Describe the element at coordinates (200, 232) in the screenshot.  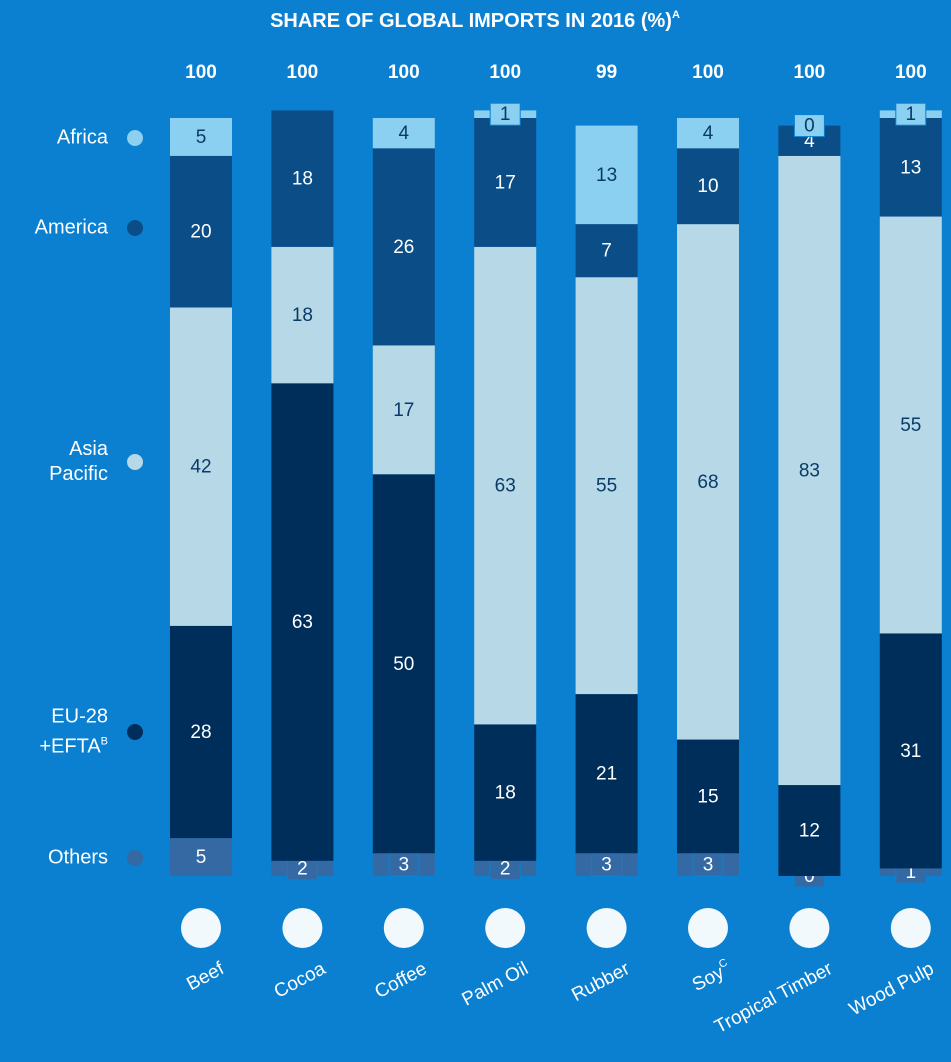
I see `value-label: 20` at that location.